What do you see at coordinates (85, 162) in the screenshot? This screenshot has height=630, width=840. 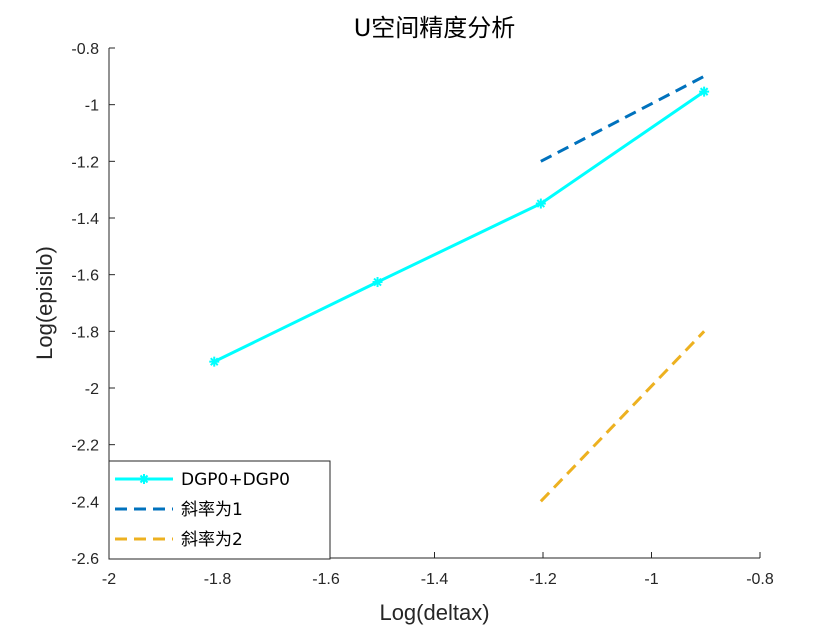 I see `y-tick-label: -1.2` at bounding box center [85, 162].